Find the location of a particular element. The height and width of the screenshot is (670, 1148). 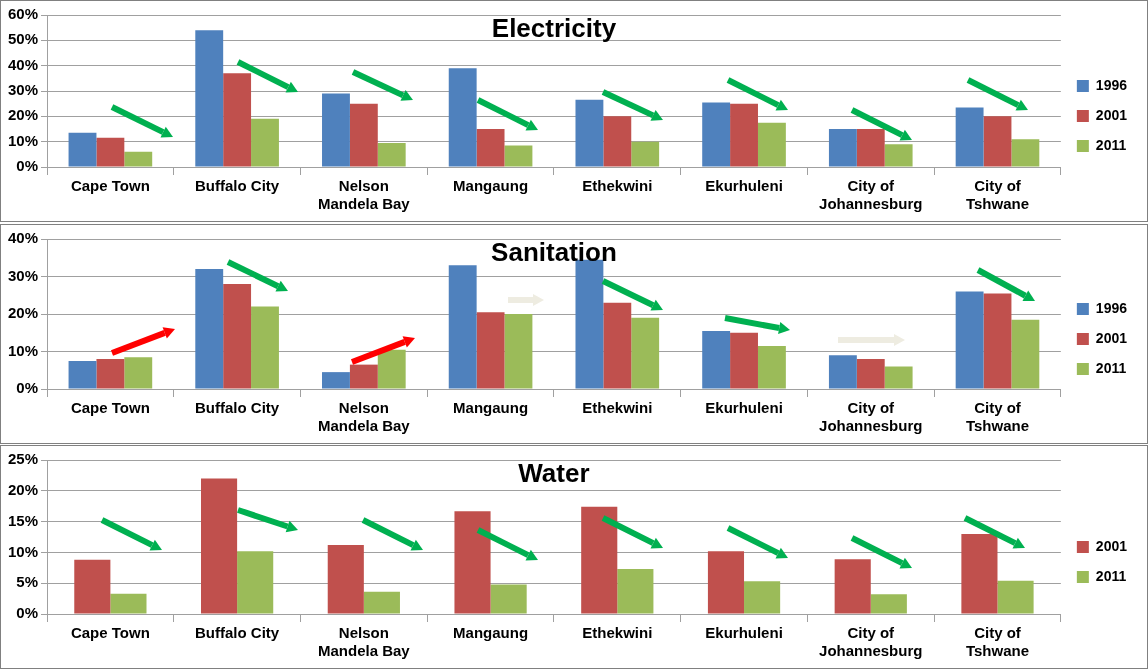

chart-title: Sanitation is located at coordinates (554, 252).